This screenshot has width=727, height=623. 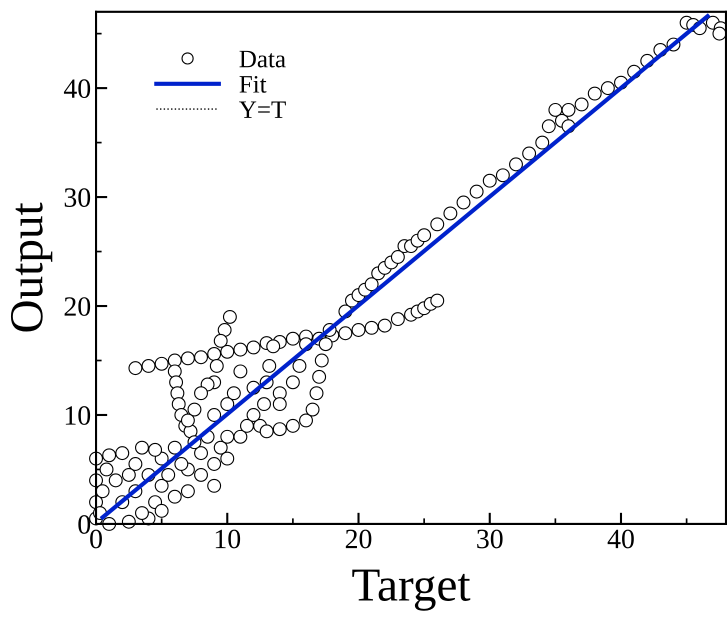 What do you see at coordinates (359, 539) in the screenshot?
I see `x-tick-label: 20` at bounding box center [359, 539].